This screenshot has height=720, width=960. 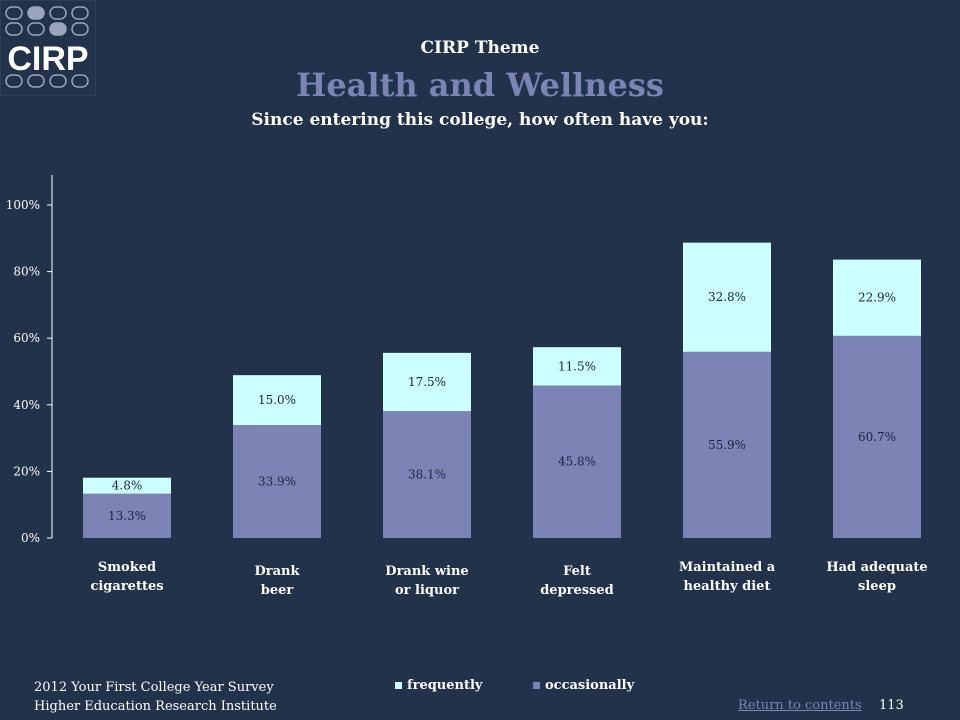 I want to click on category-label: Maintained a healthy diet, so click(x=727, y=577).